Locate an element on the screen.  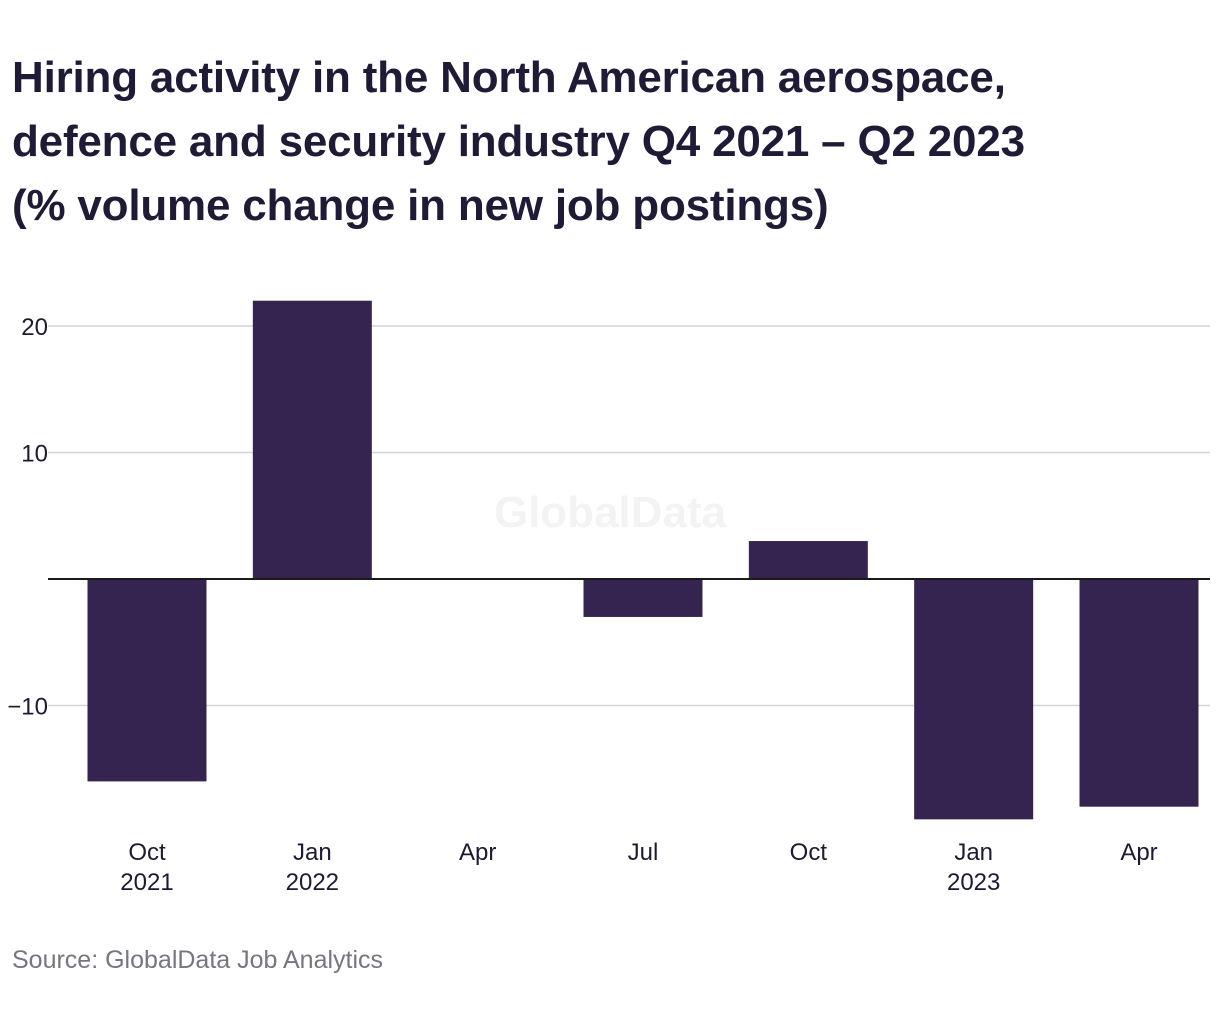
watermark-text: GlobalData is located at coordinates (610, 512).